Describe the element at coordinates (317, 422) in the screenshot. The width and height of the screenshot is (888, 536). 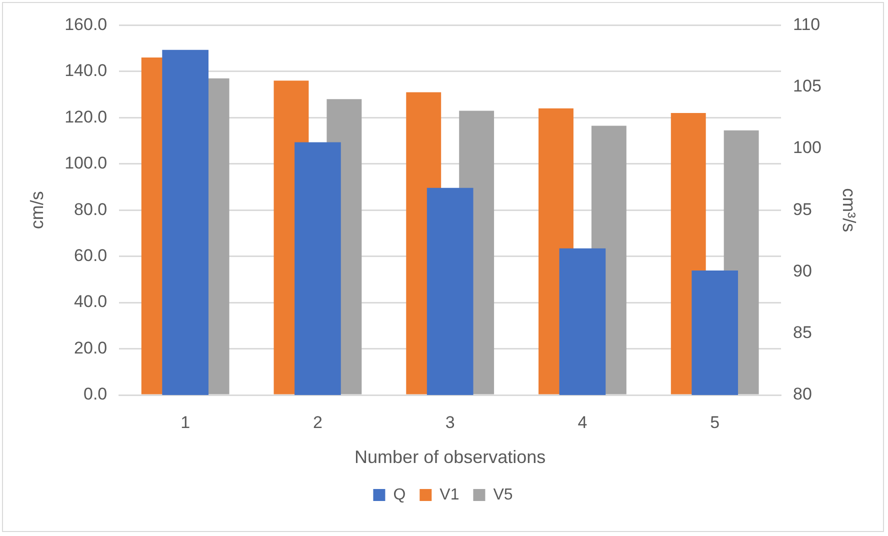
I see `x-tick-label: 2` at that location.